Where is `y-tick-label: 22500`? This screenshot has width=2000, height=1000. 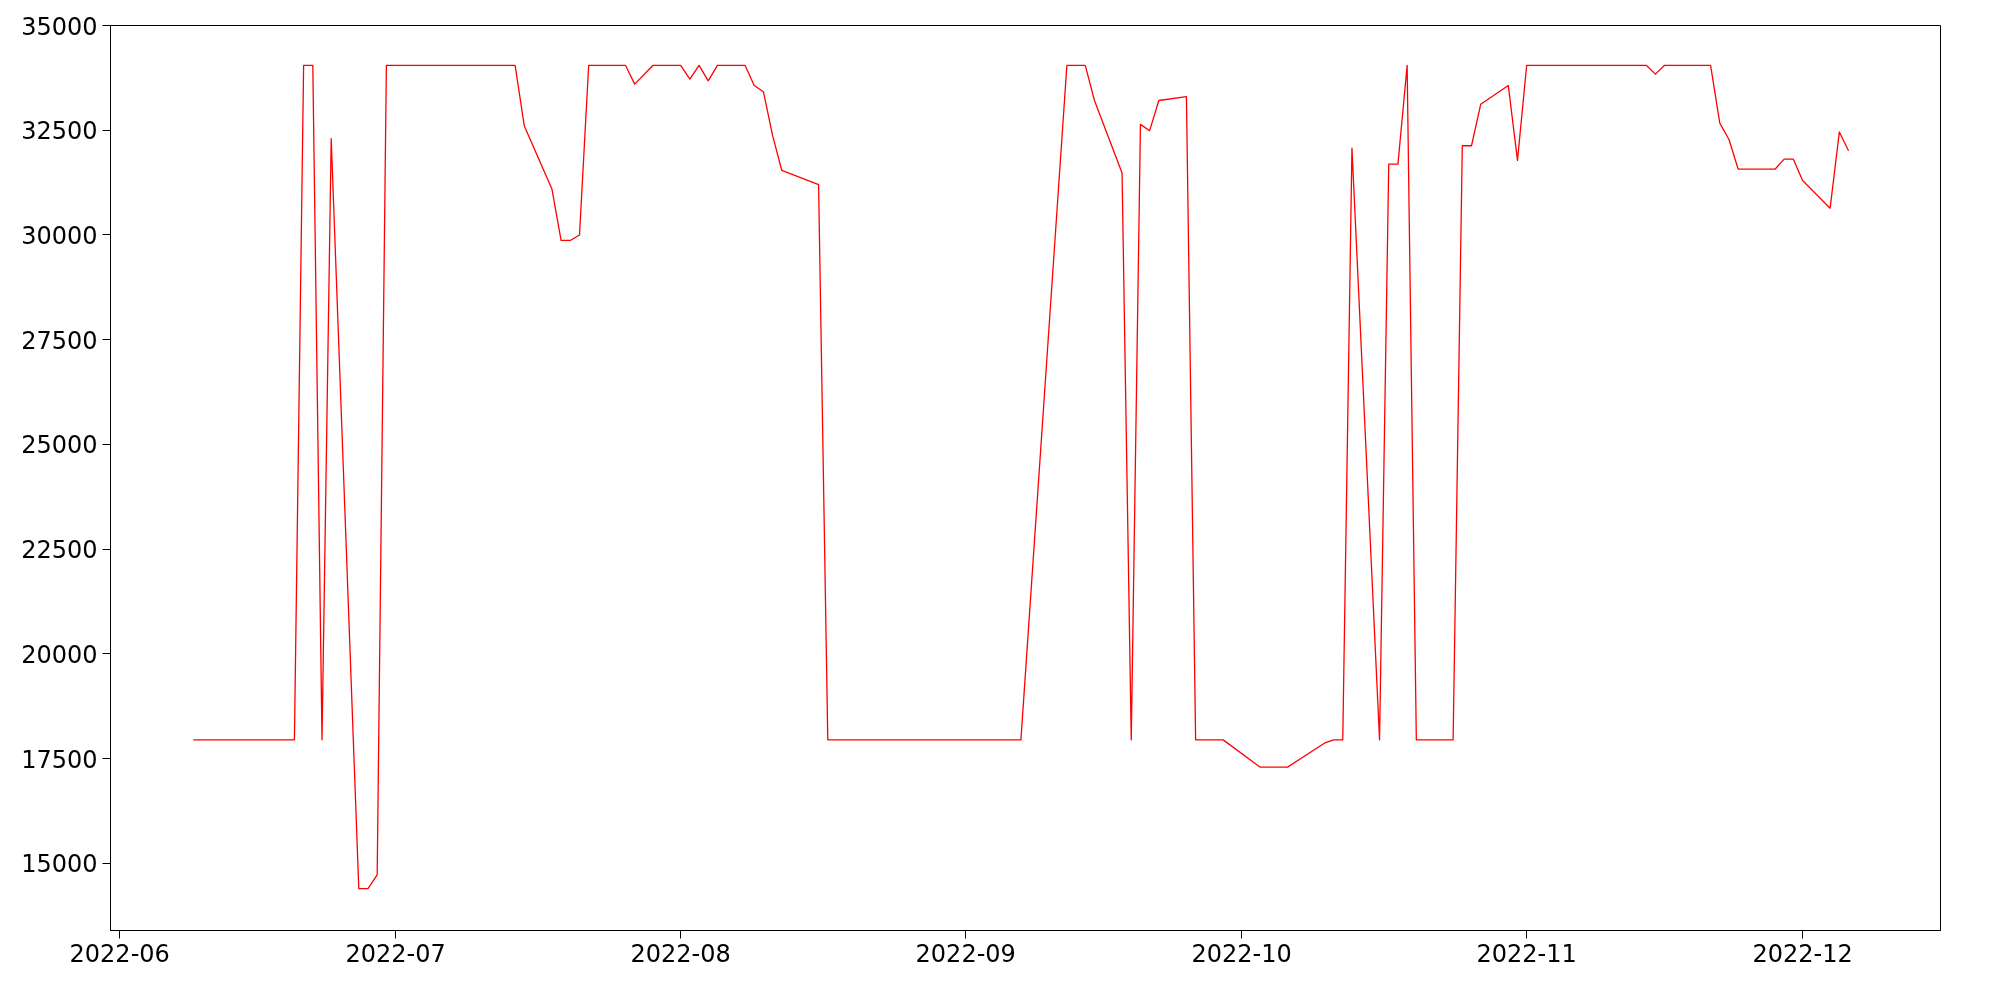
y-tick-label: 22500 is located at coordinates (59, 550).